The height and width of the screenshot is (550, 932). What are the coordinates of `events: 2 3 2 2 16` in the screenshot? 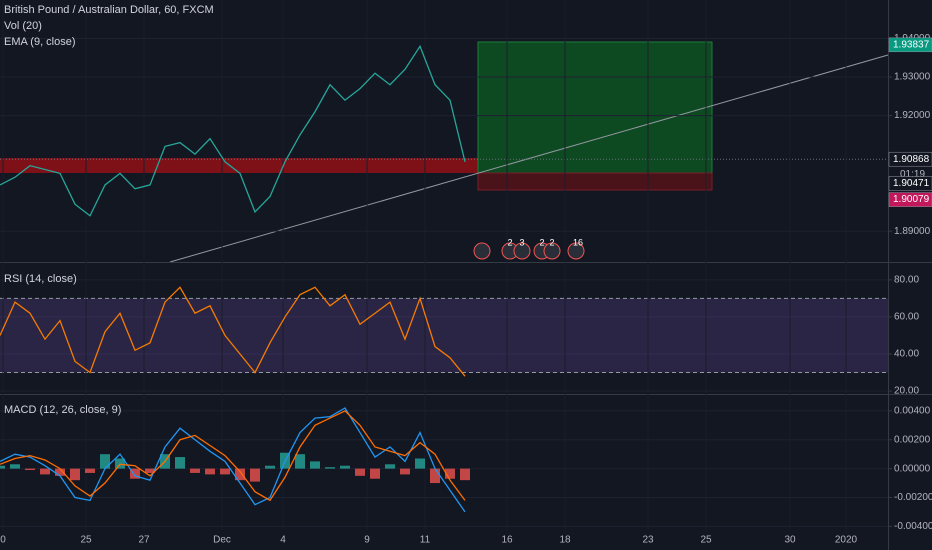 It's located at (529, 248).